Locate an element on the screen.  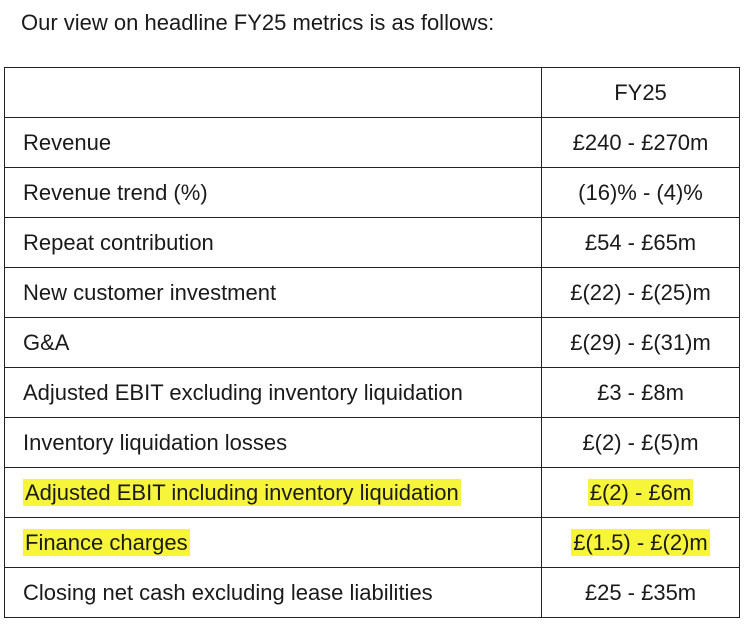
metric-value: £(2) - £6m is located at coordinates (640, 492).